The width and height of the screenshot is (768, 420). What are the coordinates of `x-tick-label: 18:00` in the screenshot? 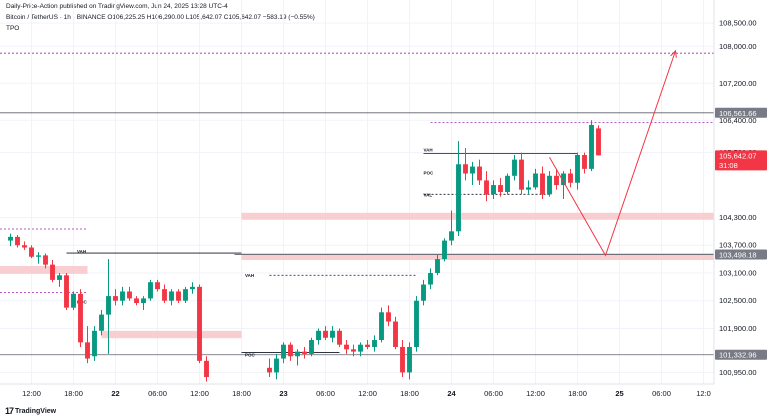 It's located at (577, 393).